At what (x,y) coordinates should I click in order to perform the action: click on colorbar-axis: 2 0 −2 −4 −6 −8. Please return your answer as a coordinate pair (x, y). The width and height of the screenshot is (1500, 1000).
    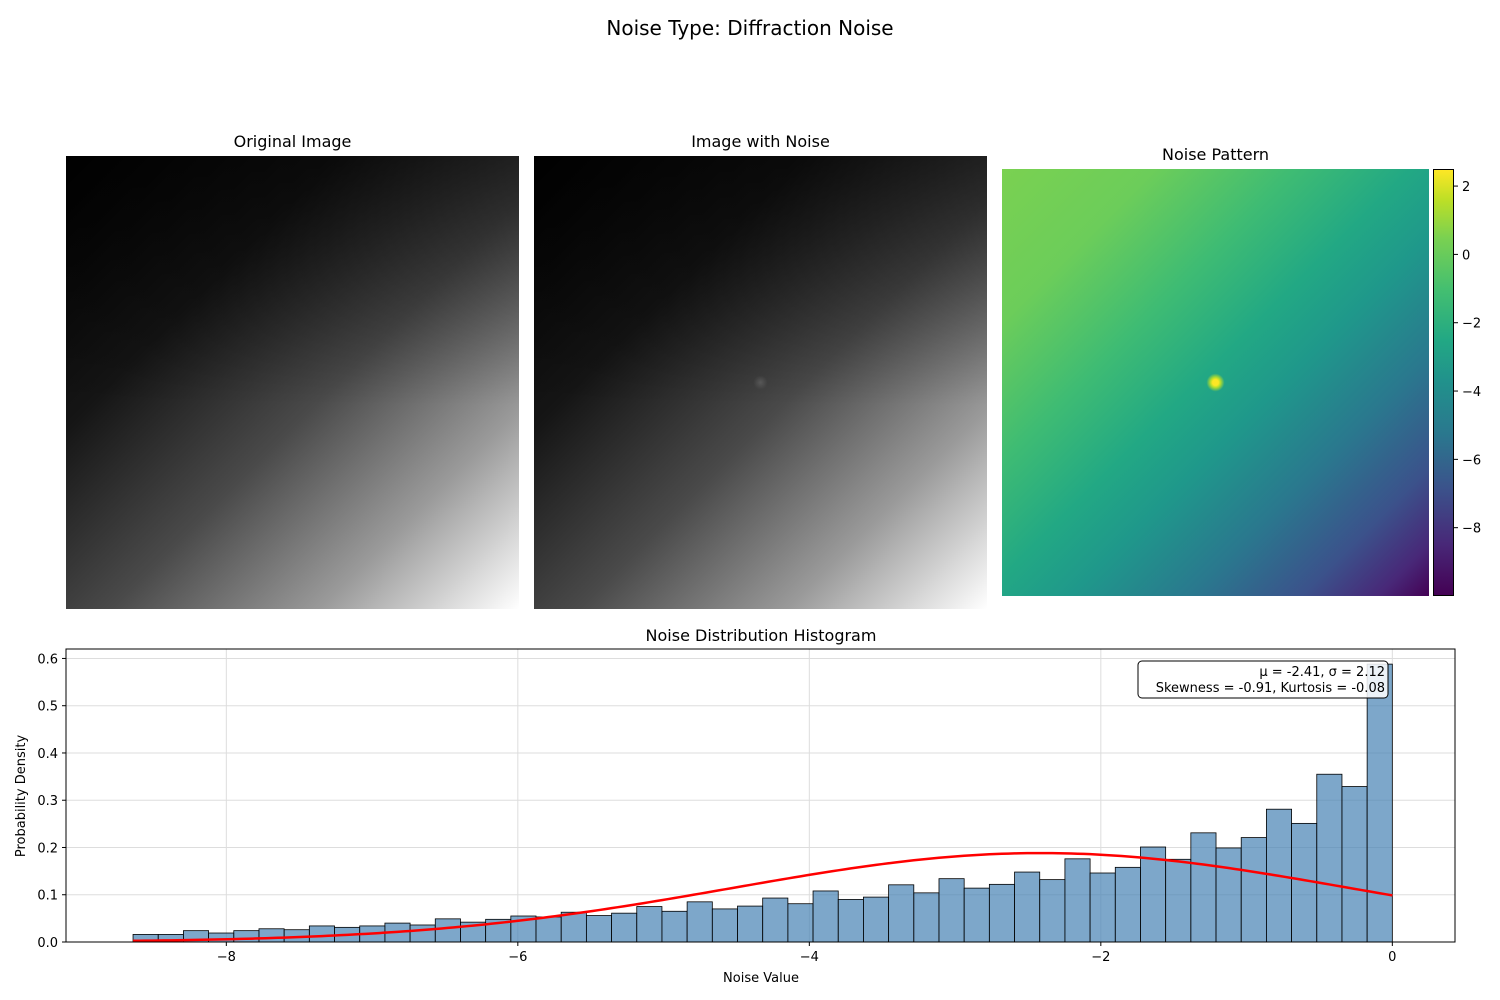
    Looking at the image, I should click on (1467, 358).